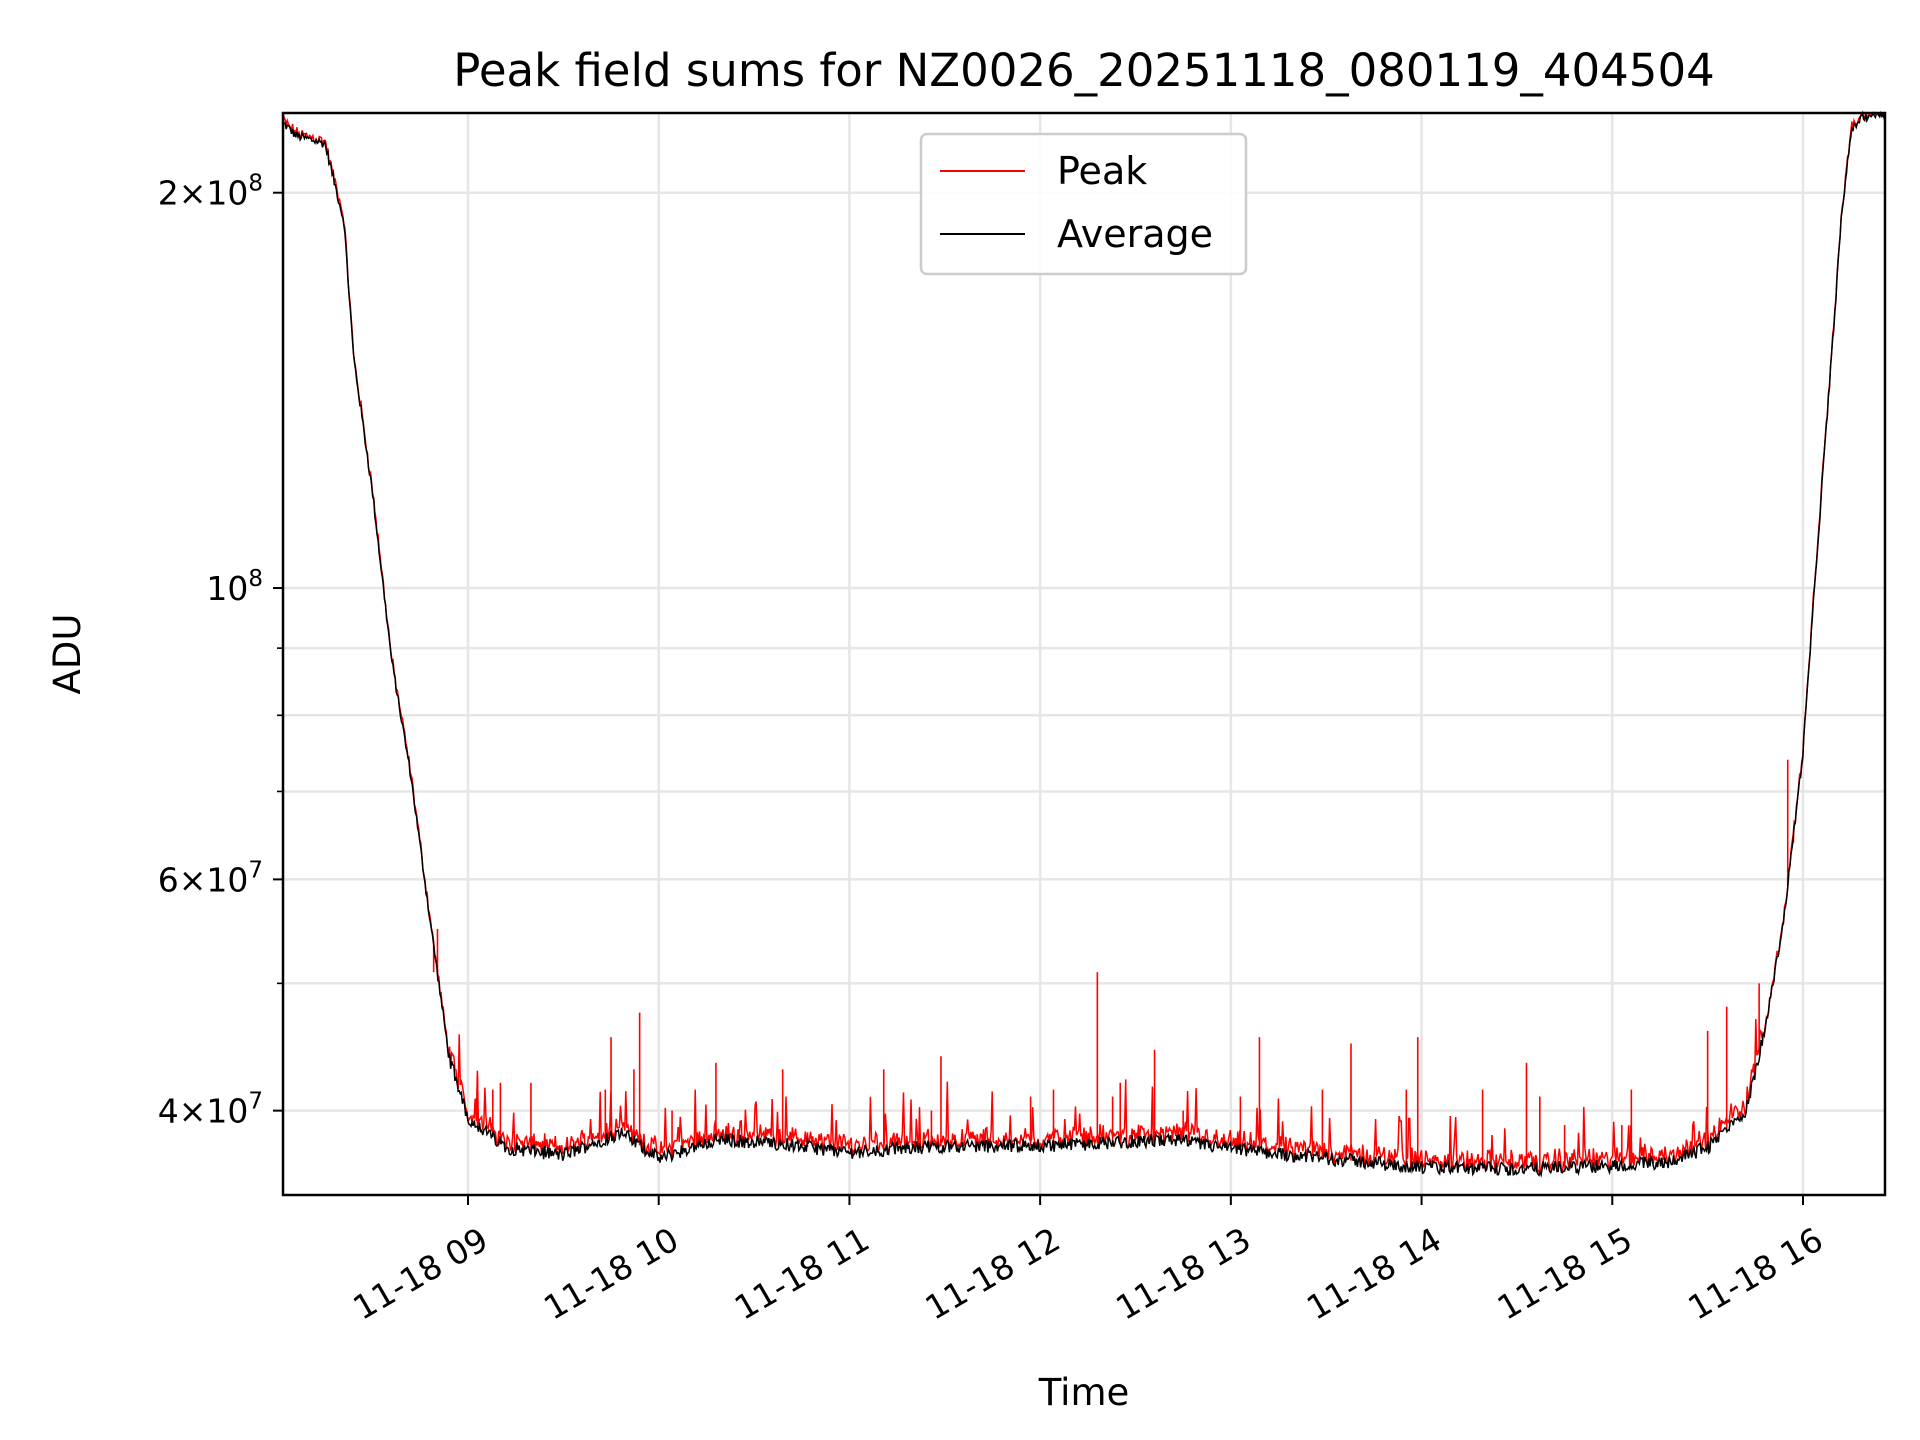 The height and width of the screenshot is (1440, 1920). Describe the element at coordinates (1374, 1274) in the screenshot. I see `x-tick-label: 11-18 14` at that location.